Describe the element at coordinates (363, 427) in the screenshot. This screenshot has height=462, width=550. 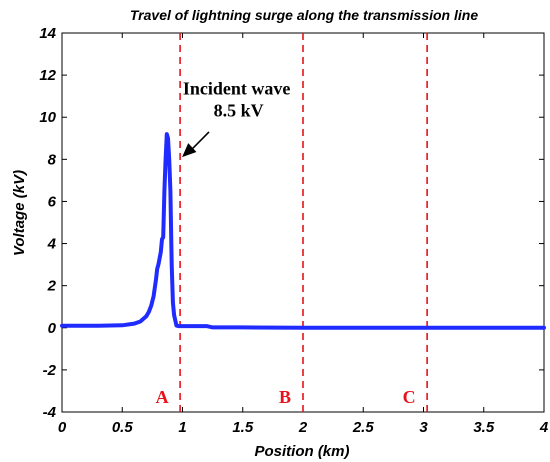
I see `x-tick-label: 2.5` at that location.